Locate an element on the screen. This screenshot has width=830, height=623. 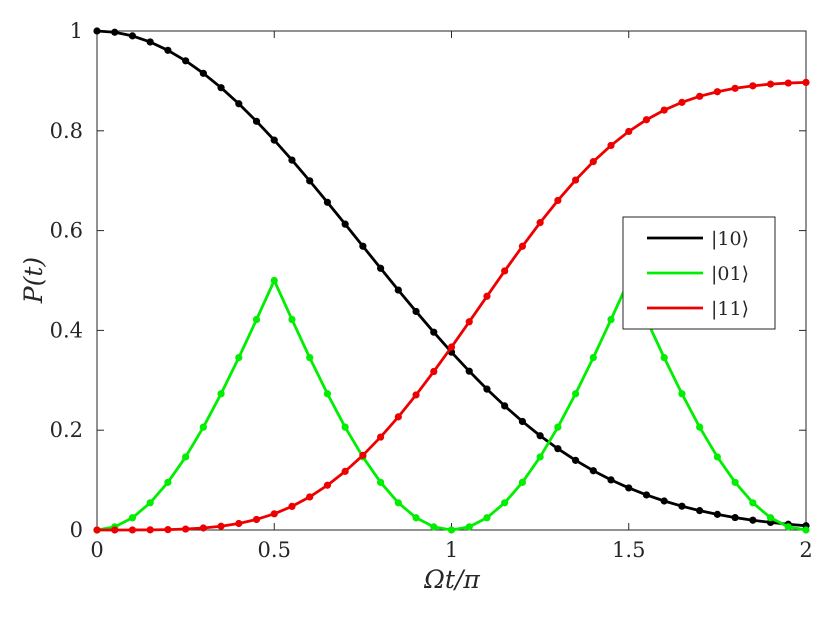
x-tick-label: 0 is located at coordinates (96, 550).